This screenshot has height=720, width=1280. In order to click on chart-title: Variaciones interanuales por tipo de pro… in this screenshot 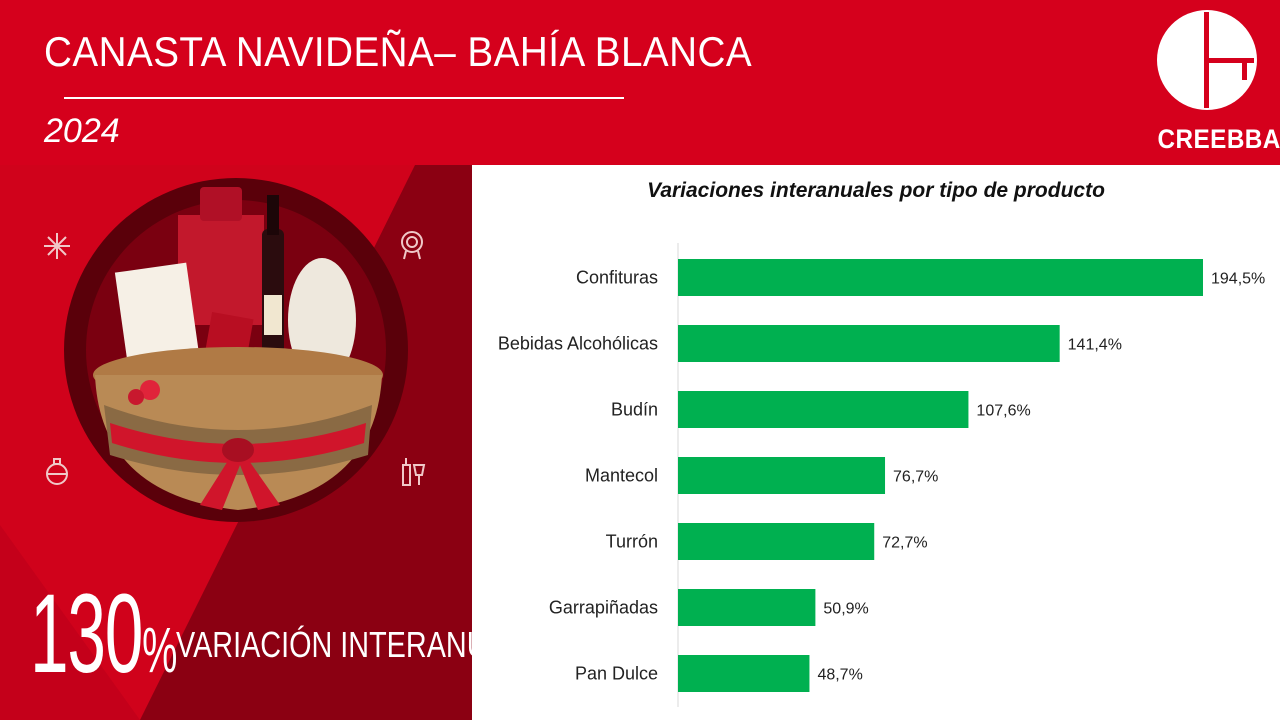, I will do `click(876, 190)`.